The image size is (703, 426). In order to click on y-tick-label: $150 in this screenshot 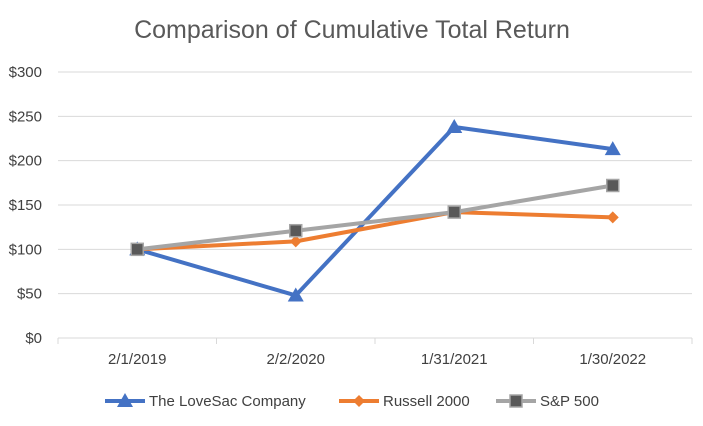, I will do `click(25, 205)`.